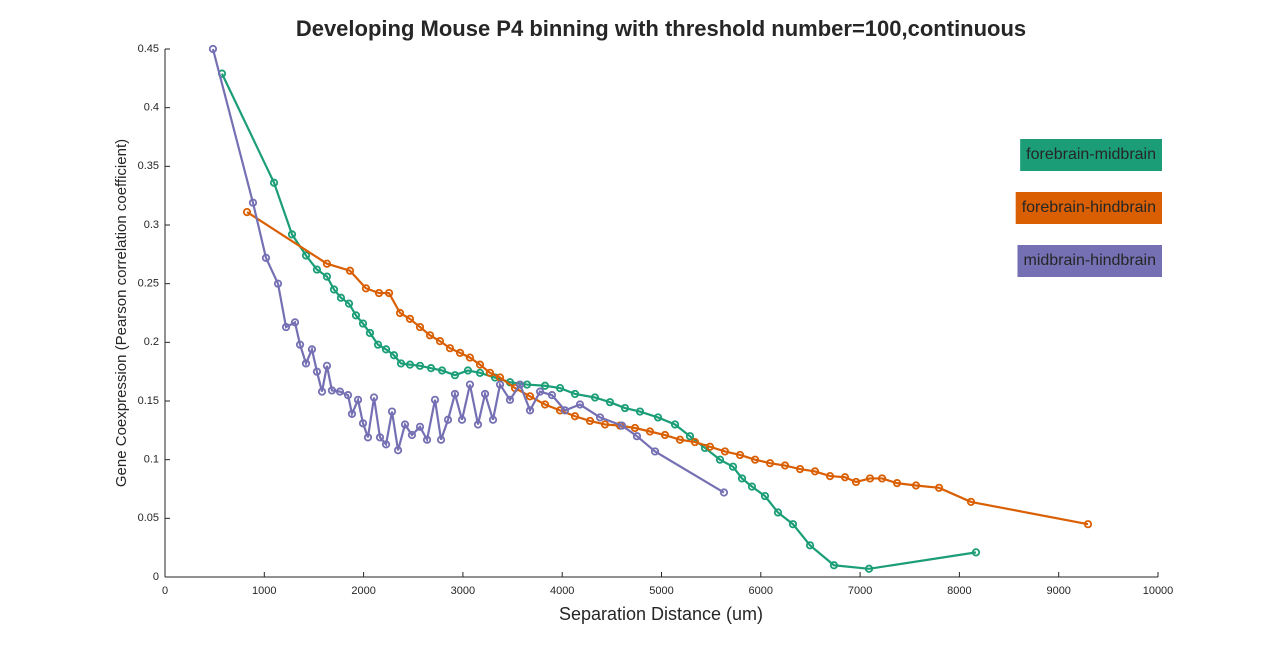  What do you see at coordinates (363, 591) in the screenshot?
I see `x-tick-label: 2000` at bounding box center [363, 591].